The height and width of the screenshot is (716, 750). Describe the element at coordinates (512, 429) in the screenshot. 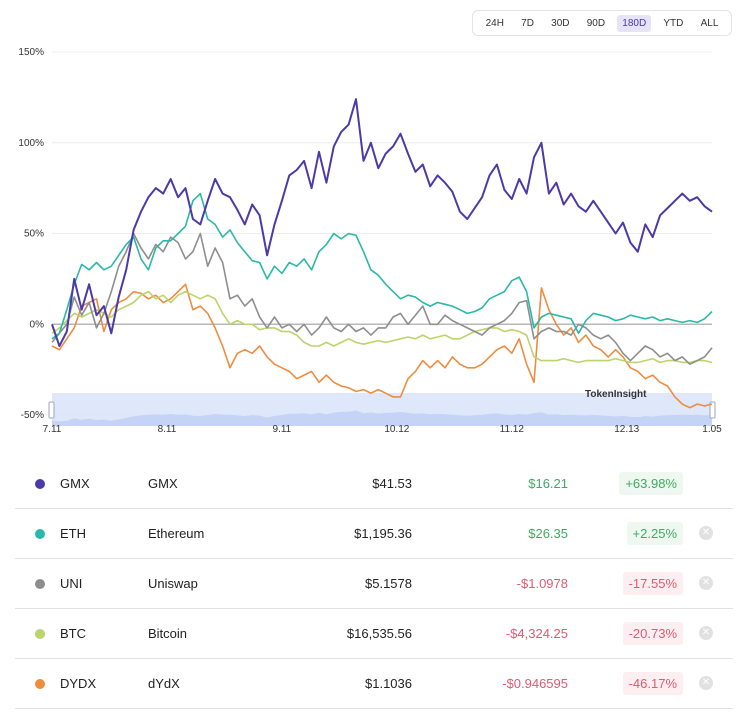

I see `x-tick-label: 11.12` at that location.